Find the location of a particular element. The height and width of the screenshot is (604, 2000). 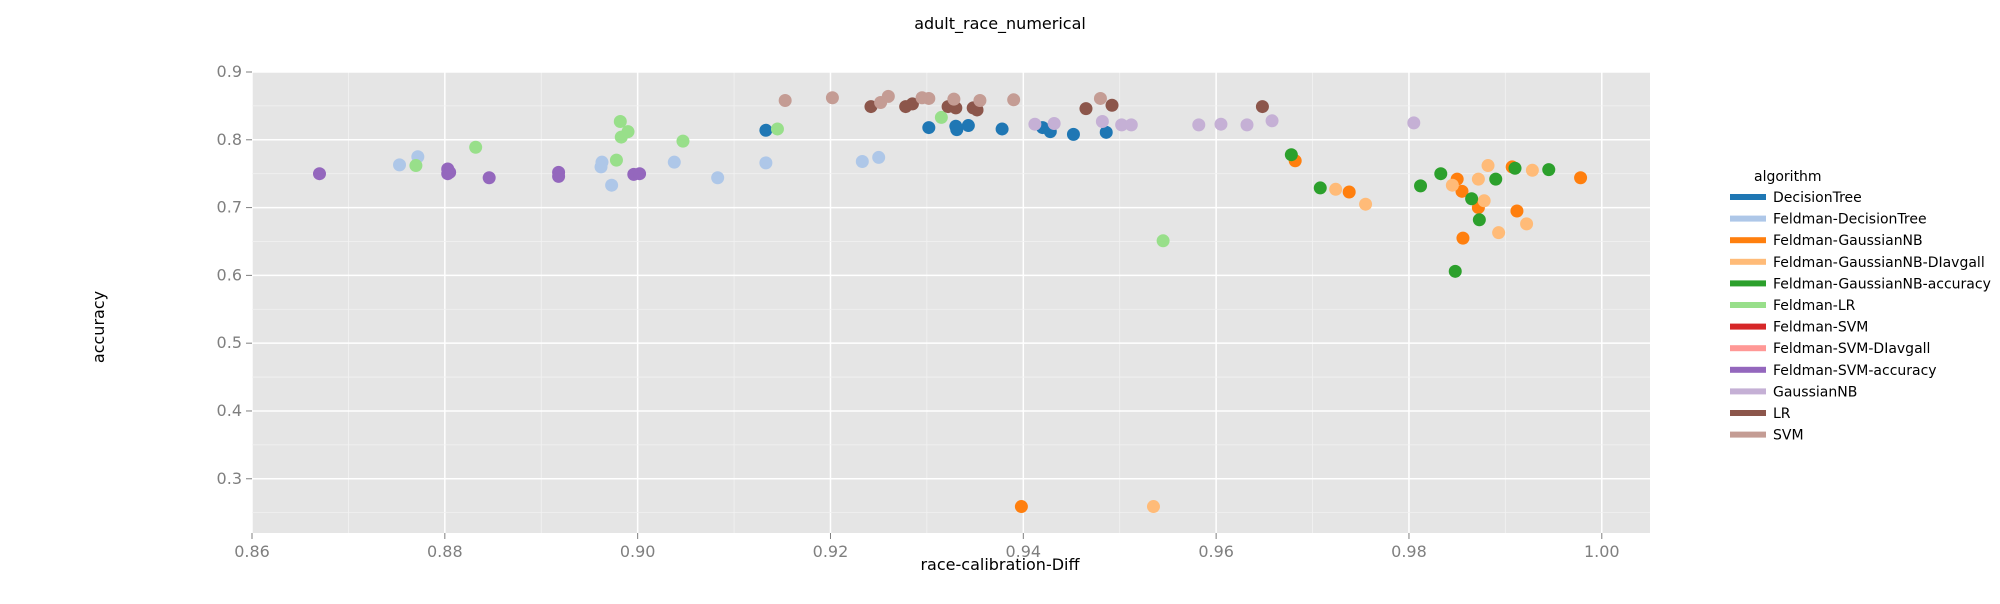

y-tick-label: 0.4 is located at coordinates (229, 410).